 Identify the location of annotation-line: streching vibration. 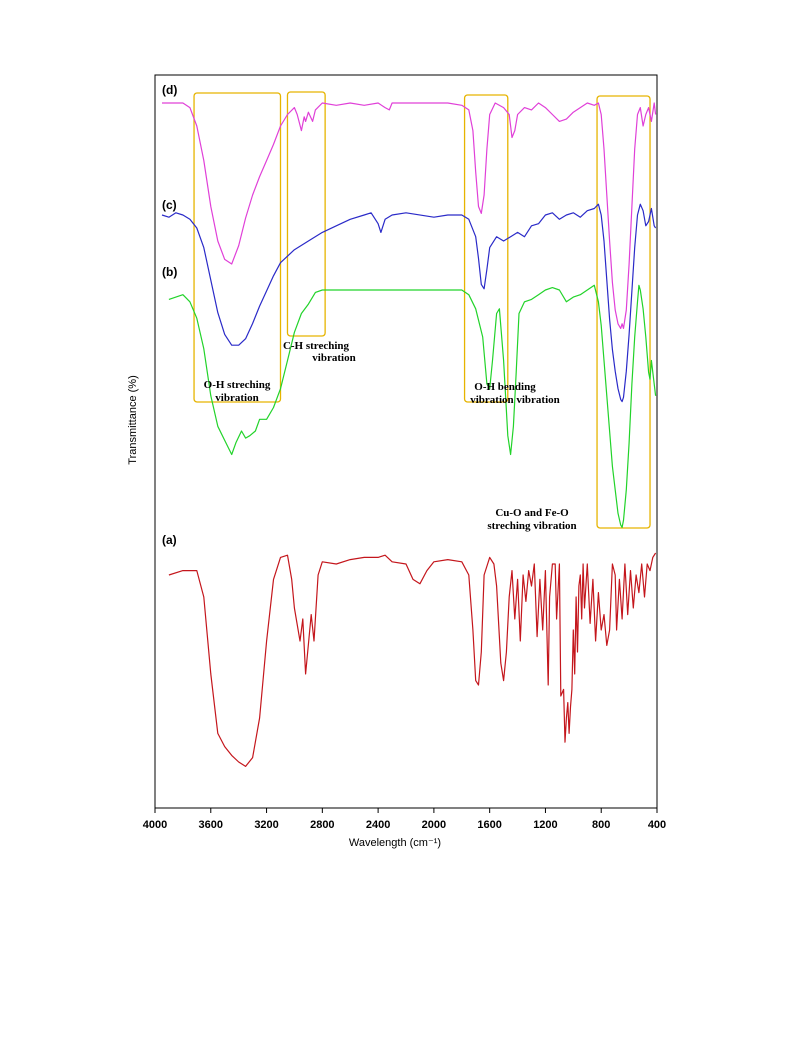
(531, 526).